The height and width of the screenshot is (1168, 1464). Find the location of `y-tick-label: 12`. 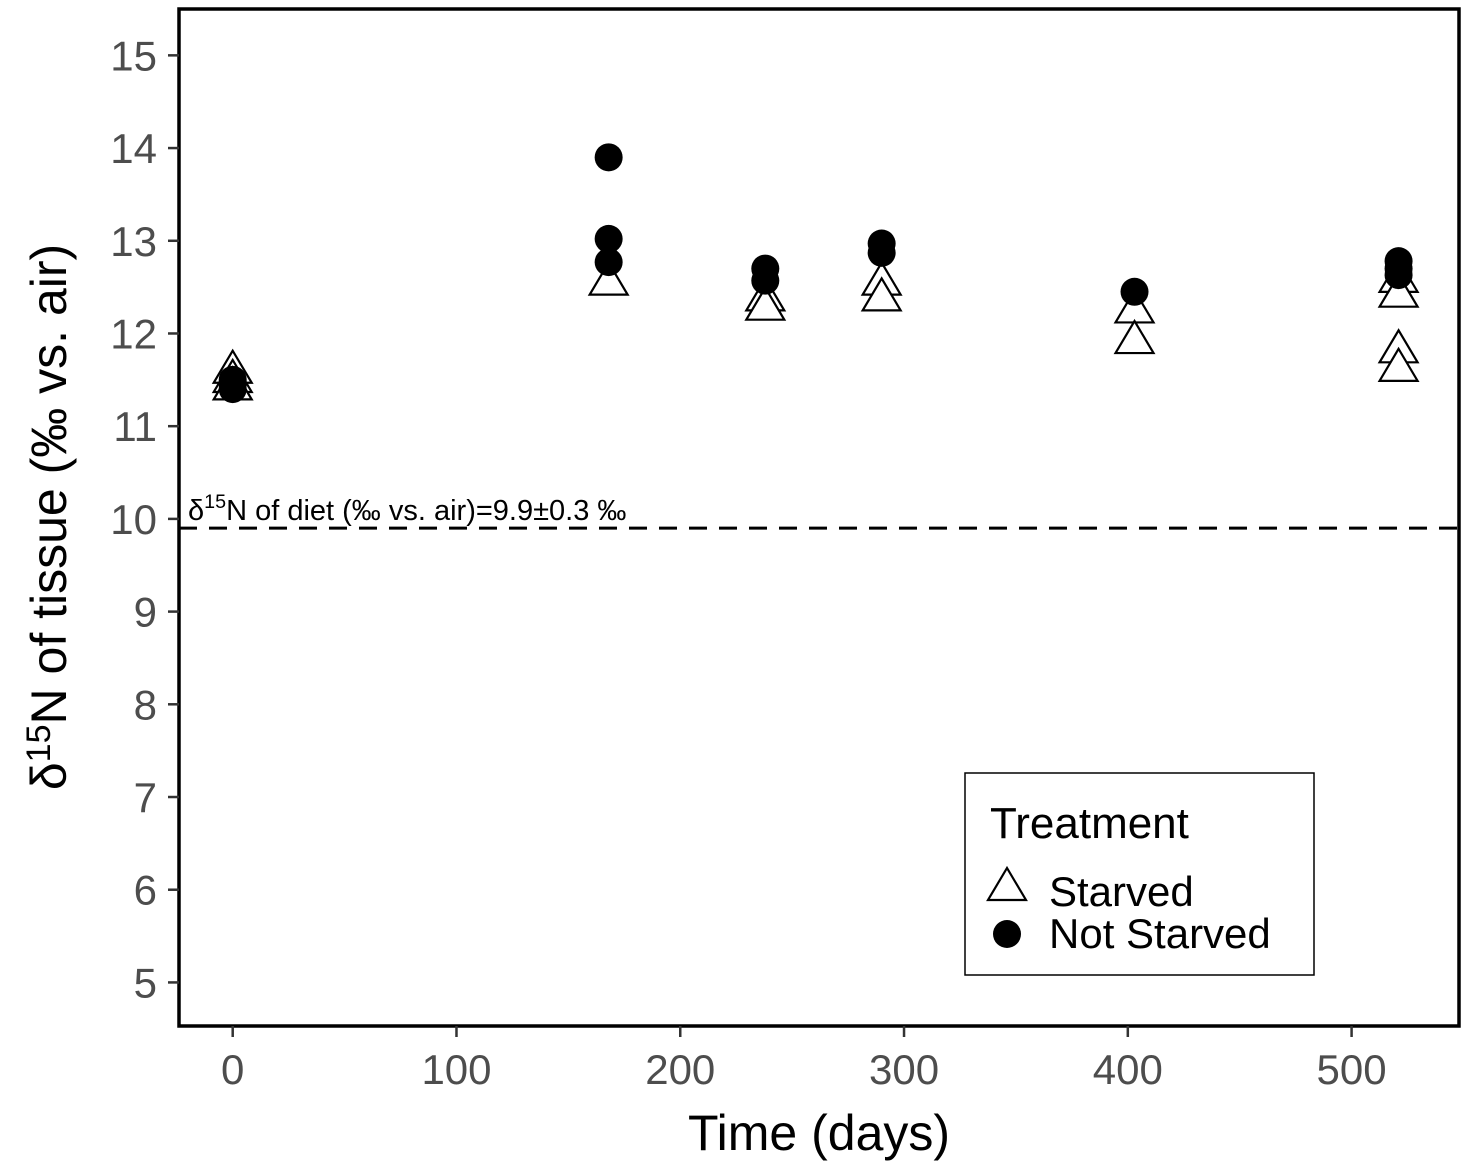

y-tick-label: 12 is located at coordinates (133, 333).